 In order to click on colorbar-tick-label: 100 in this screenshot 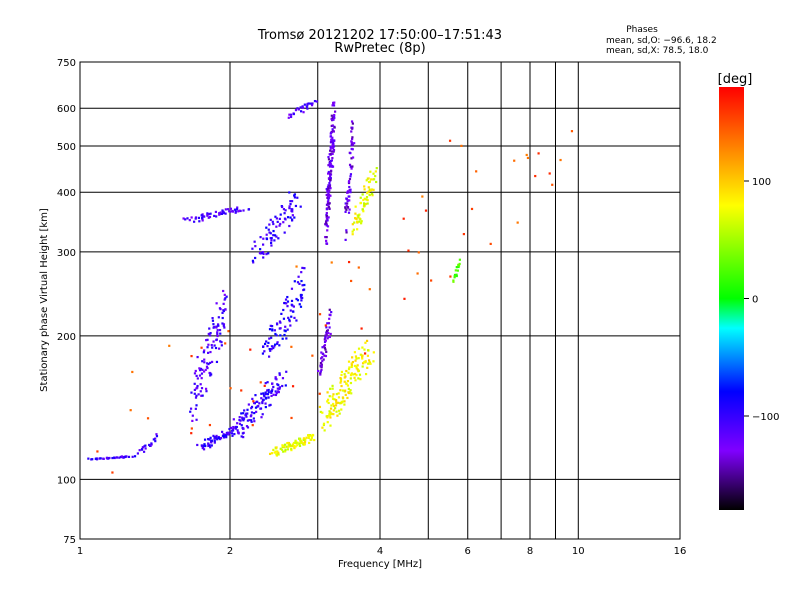, I will do `click(761, 182)`.